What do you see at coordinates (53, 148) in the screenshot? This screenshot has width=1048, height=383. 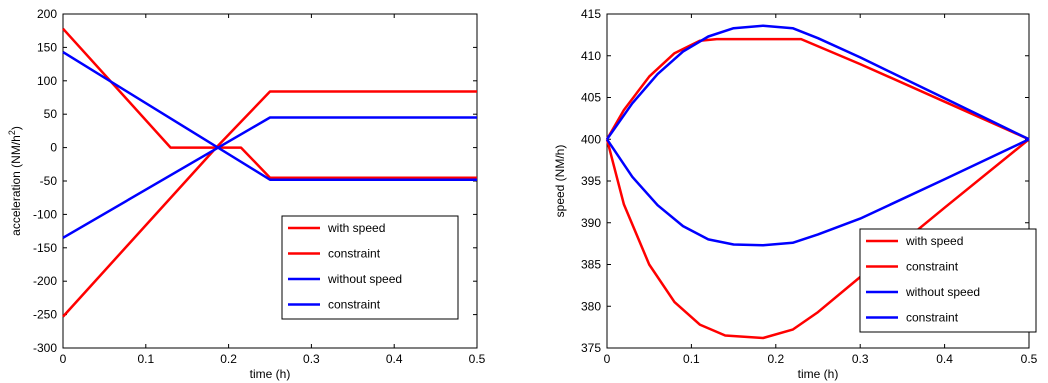 I see `y-tick-label: 0` at bounding box center [53, 148].